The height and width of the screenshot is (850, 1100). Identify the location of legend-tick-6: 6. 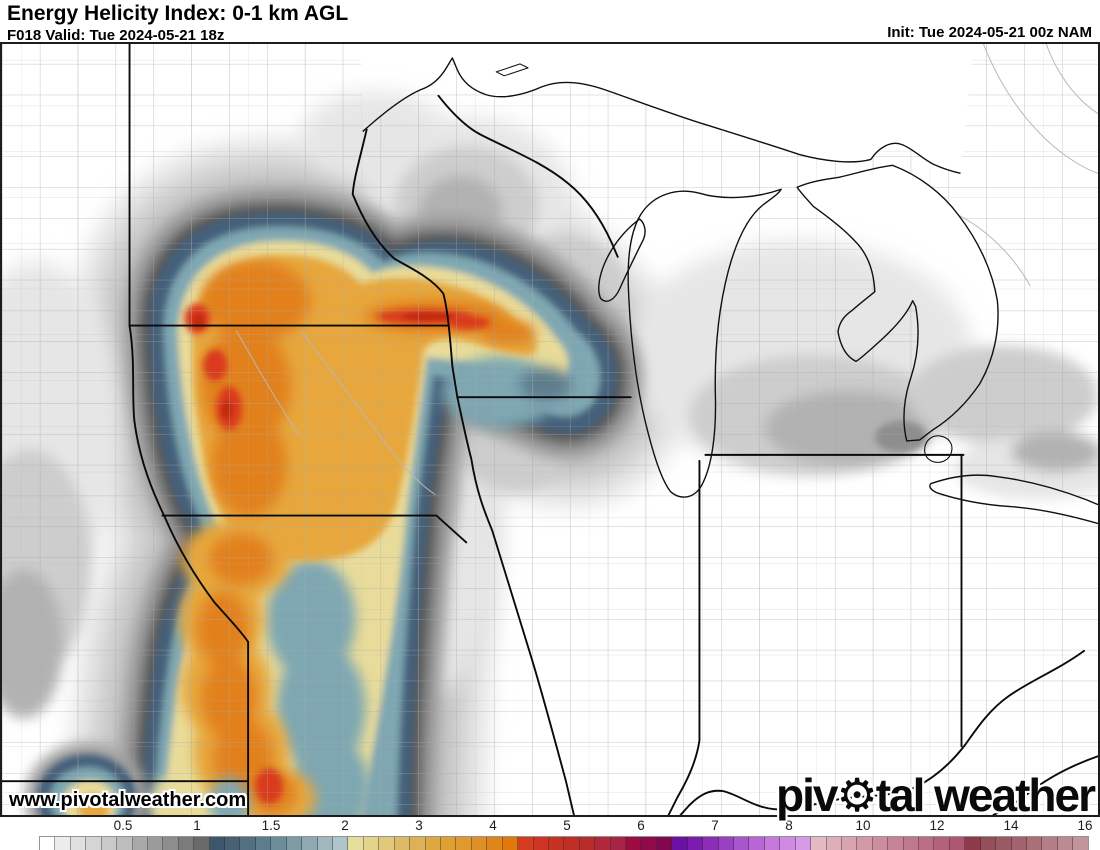
(641, 825).